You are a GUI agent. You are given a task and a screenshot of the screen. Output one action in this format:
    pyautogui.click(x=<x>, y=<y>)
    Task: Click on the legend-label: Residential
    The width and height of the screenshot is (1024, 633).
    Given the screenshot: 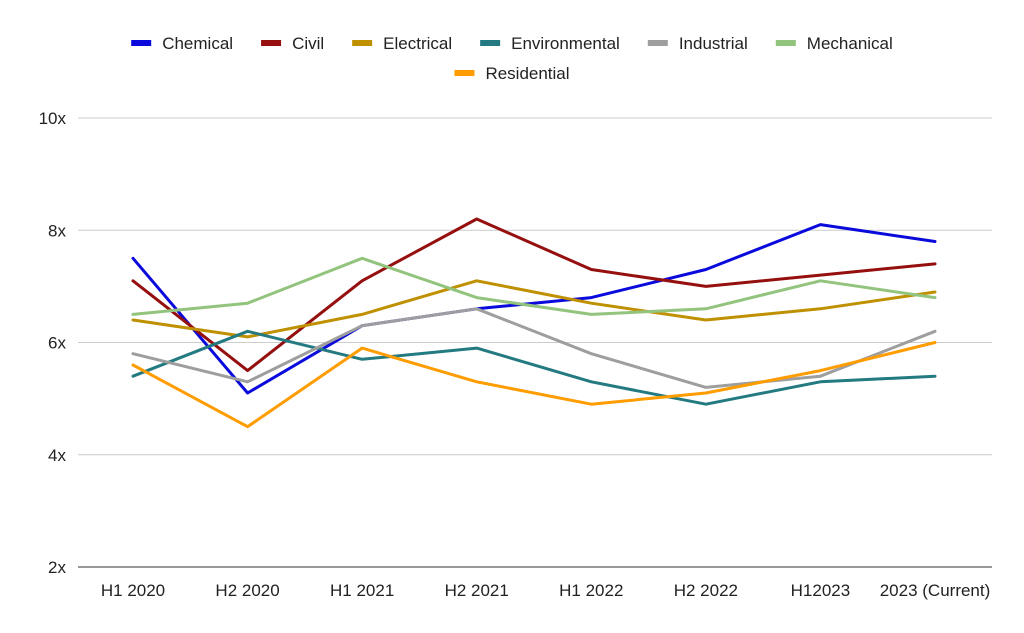 What is the action you would take?
    pyautogui.click(x=527, y=73)
    